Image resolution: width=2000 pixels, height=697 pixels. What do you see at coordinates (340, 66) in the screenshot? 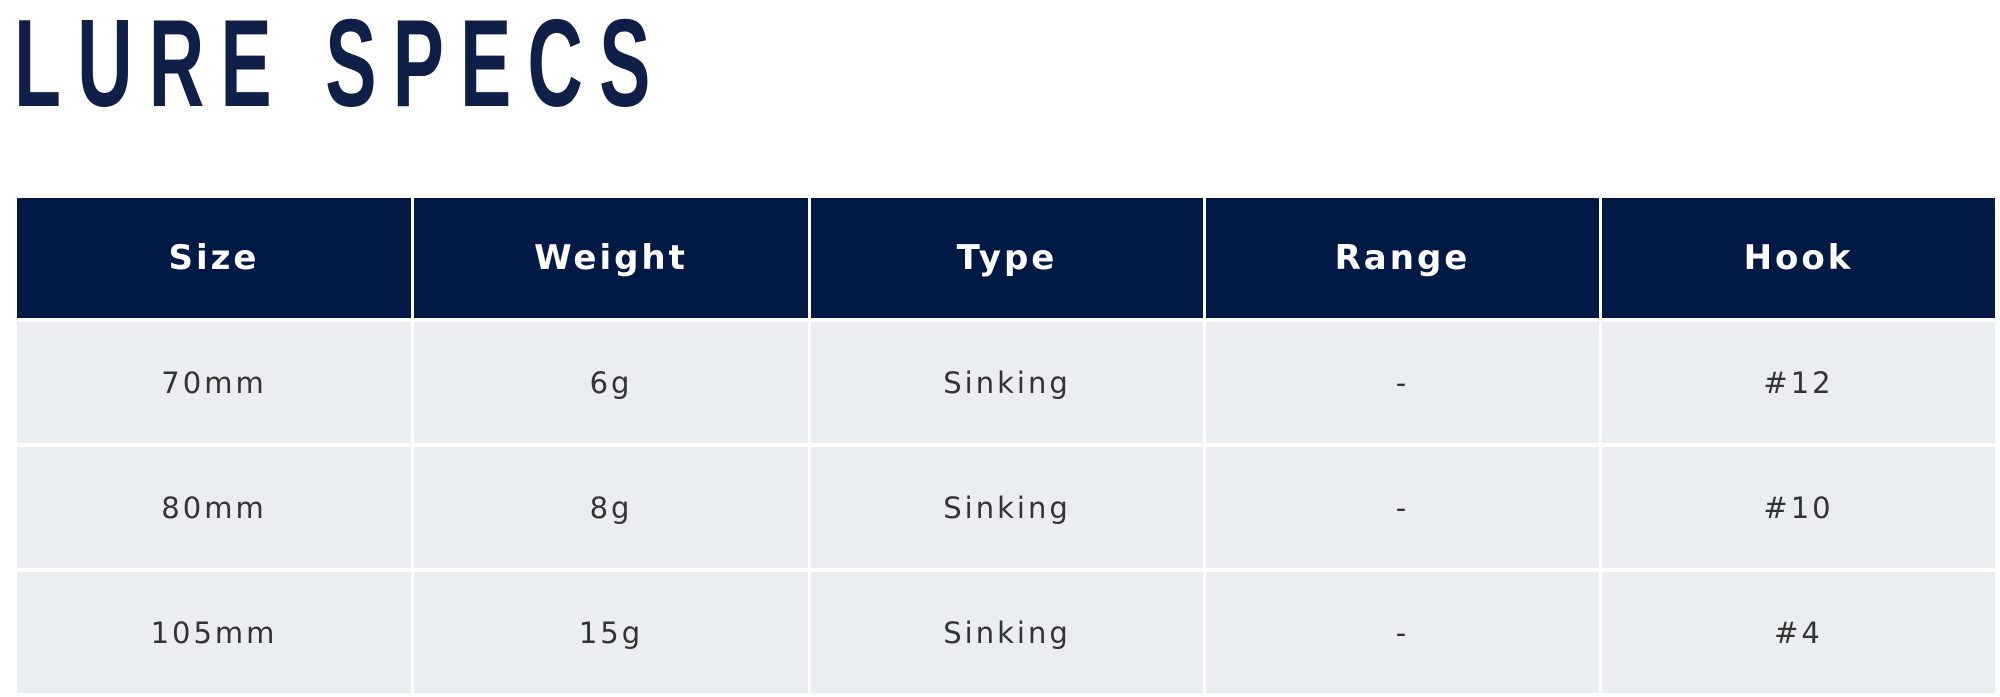
I see `page-title: LURE SPECS` at bounding box center [340, 66].